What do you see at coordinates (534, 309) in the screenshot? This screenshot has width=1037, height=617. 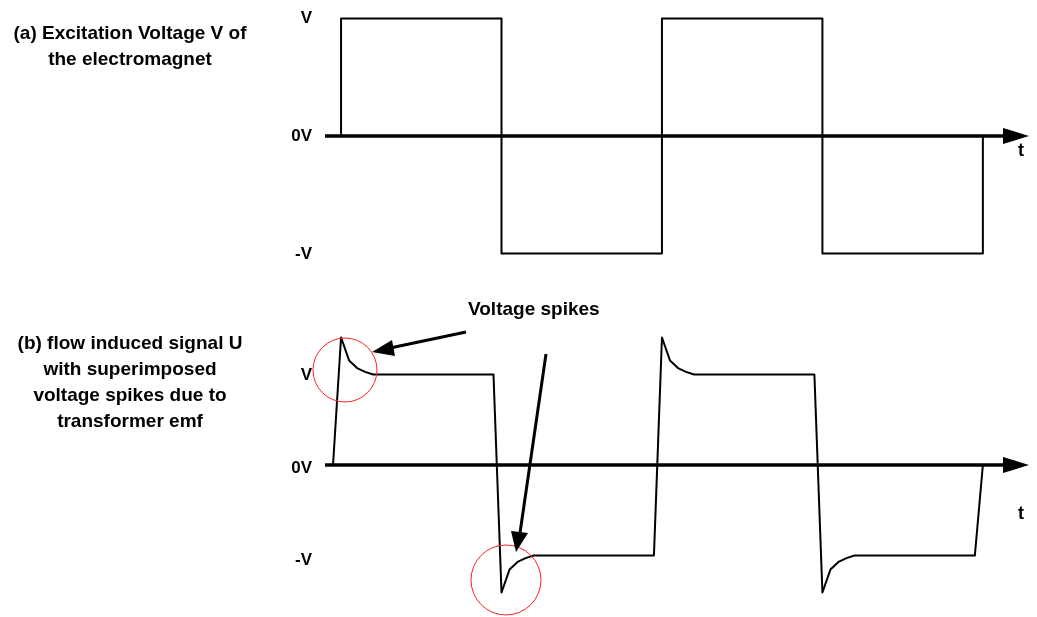 I see `text: Voltage spikes` at bounding box center [534, 309].